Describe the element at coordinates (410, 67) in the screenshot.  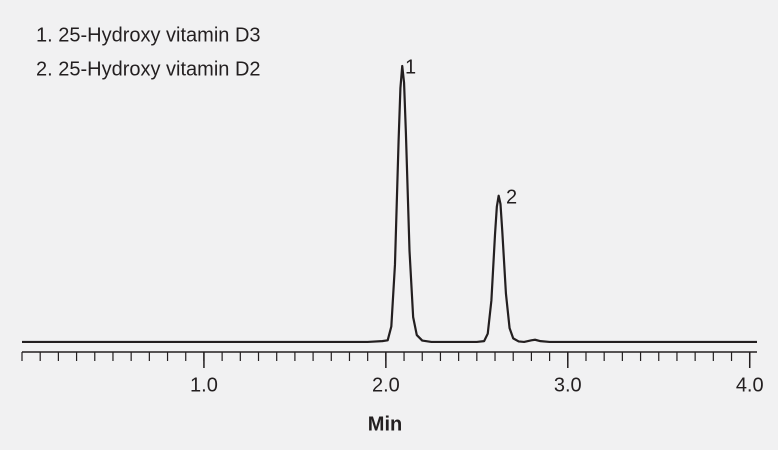
I see `peak-label: 1` at that location.